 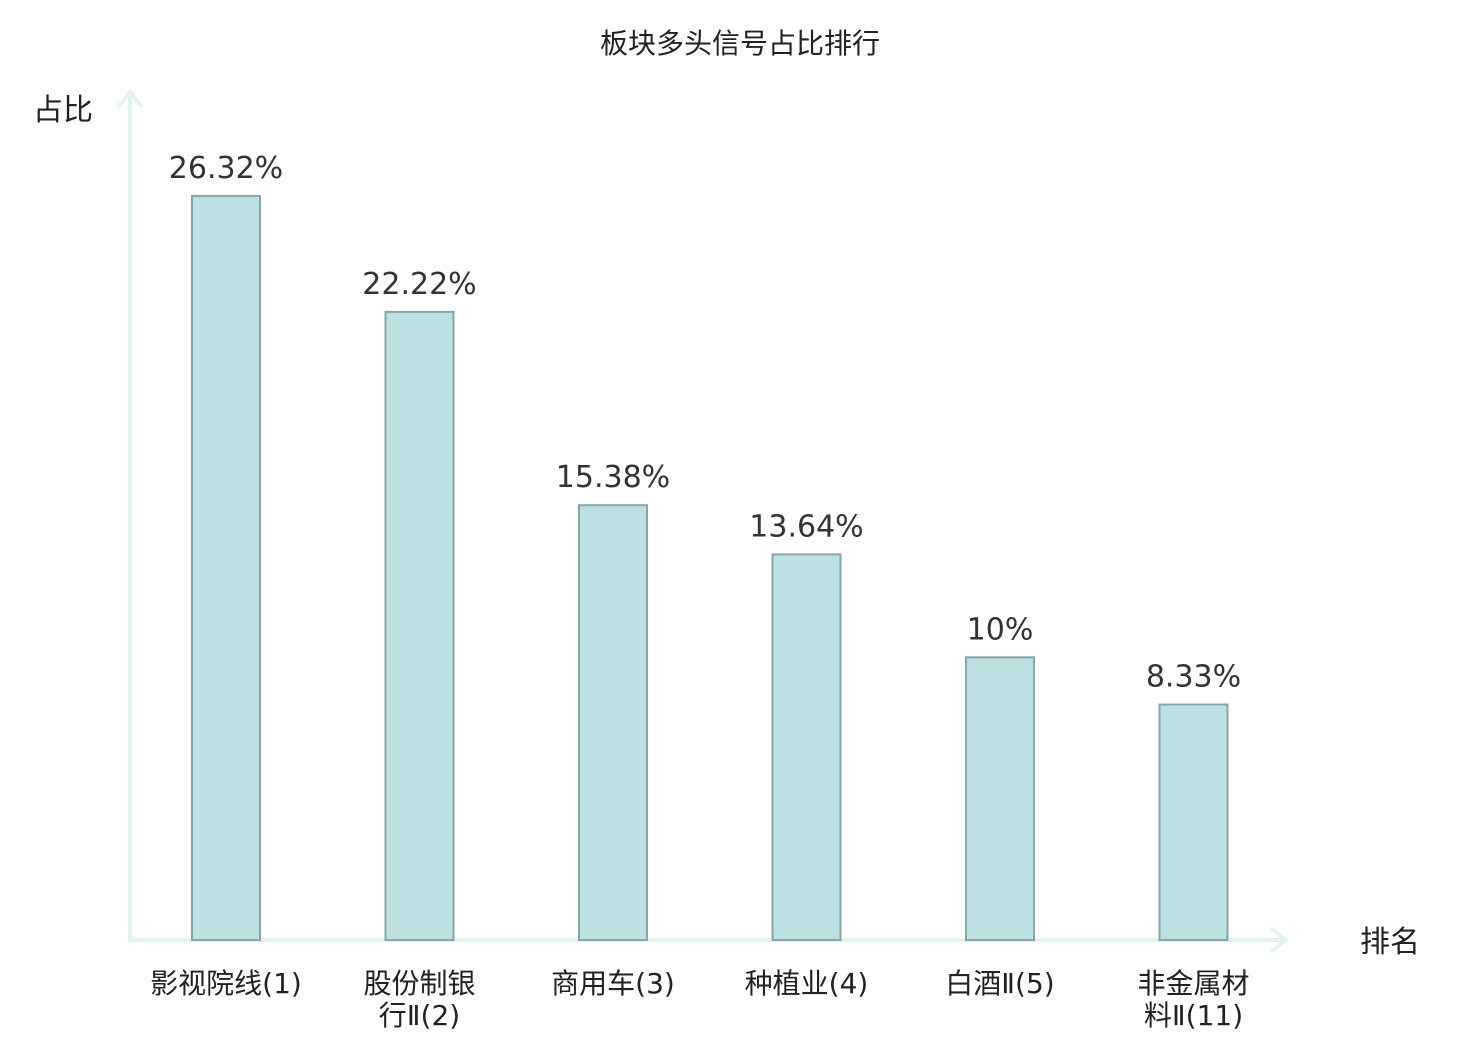 What do you see at coordinates (807, 983) in the screenshot?
I see `category-label: 种植业(4)` at bounding box center [807, 983].